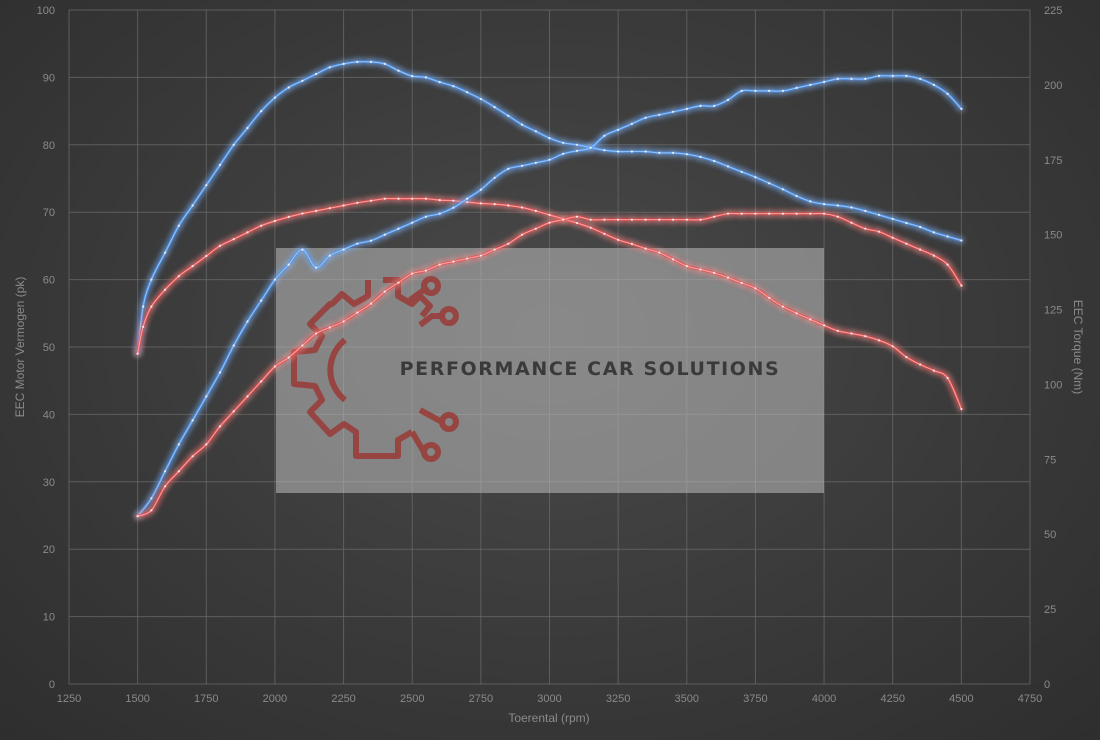  What do you see at coordinates (49, 415) in the screenshot?
I see `y-left-tick-label: 40` at bounding box center [49, 415].